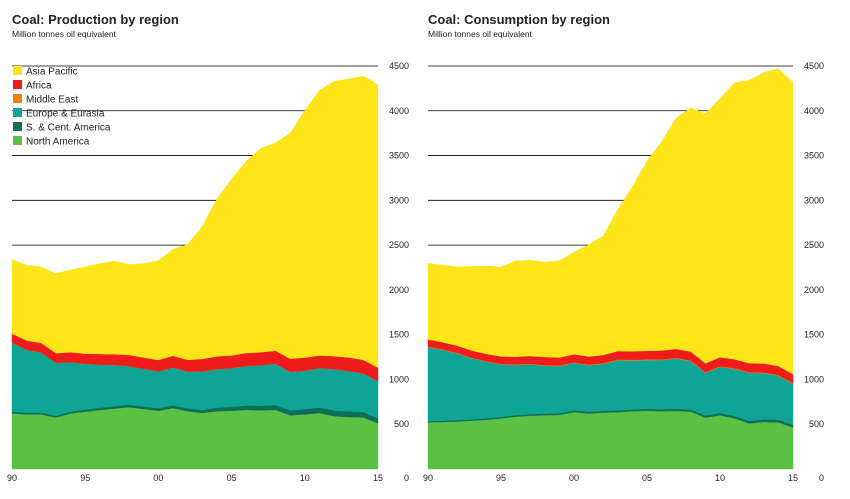 This screenshot has width=850, height=499. Describe the element at coordinates (399, 245) in the screenshot. I see `production-y-tick-label: 2500` at that location.